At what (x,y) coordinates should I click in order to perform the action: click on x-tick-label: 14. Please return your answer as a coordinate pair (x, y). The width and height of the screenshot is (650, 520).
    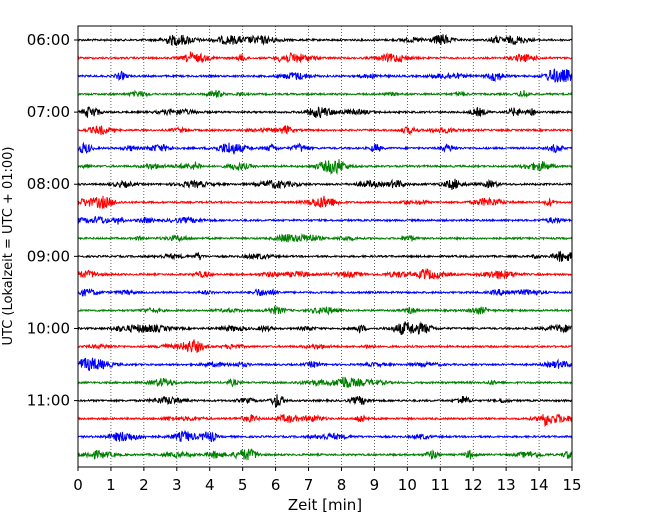
    Looking at the image, I should click on (539, 485).